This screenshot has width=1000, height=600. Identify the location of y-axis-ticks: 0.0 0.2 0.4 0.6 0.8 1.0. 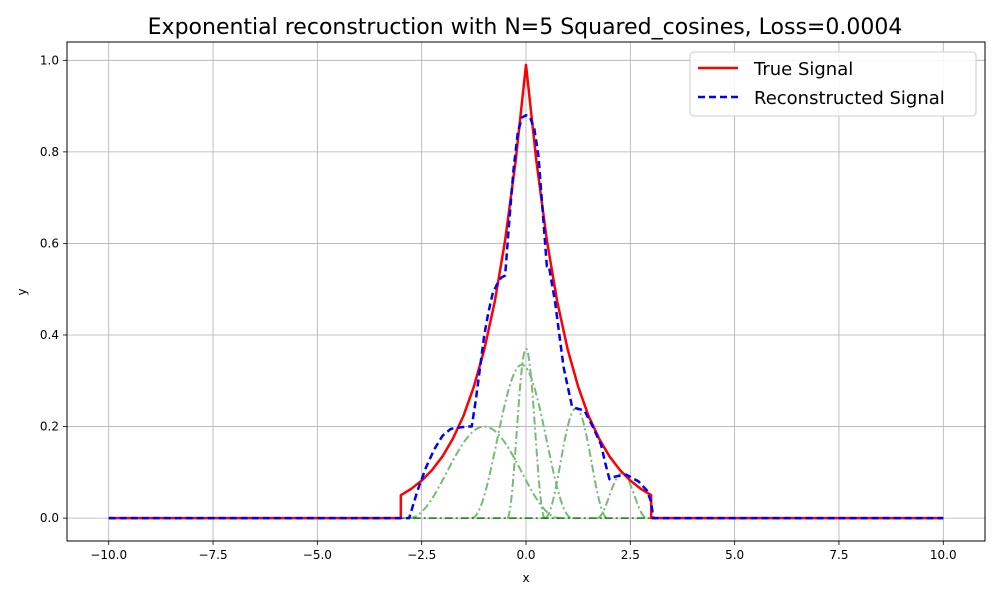
(53, 289).